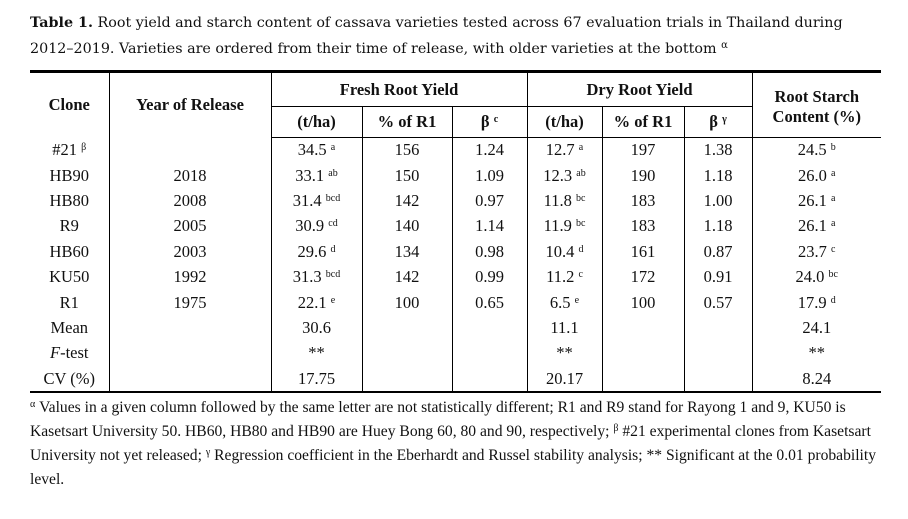 The height and width of the screenshot is (519, 908). I want to click on cell-starch: 26.1 a, so click(816, 226).